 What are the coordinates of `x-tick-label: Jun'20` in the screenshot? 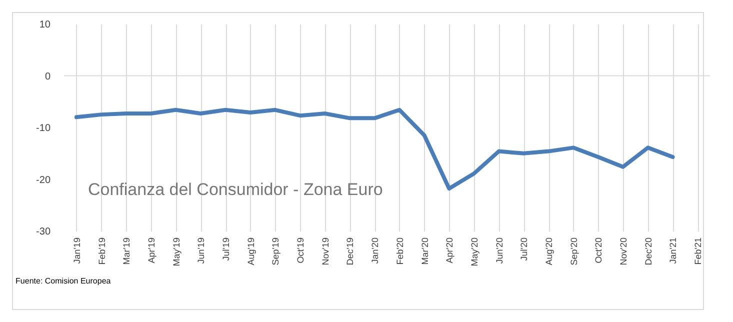 It's located at (499, 251).